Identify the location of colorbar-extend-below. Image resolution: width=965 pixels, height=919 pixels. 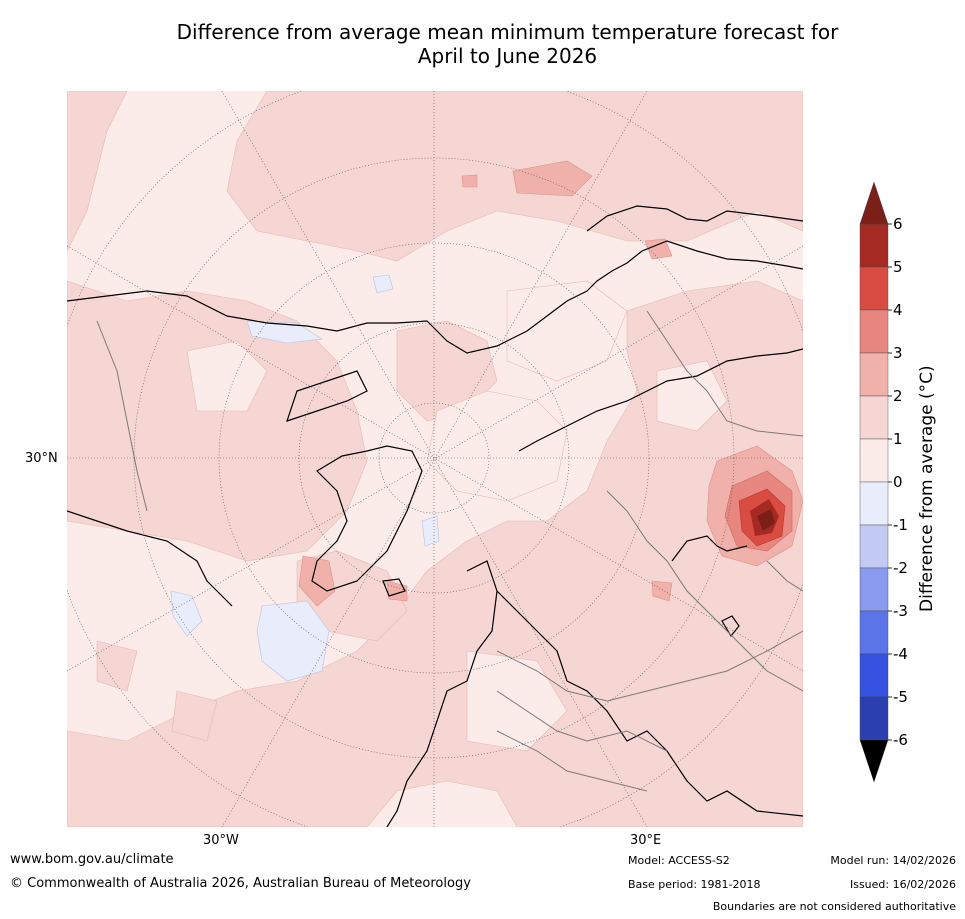
(874, 761).